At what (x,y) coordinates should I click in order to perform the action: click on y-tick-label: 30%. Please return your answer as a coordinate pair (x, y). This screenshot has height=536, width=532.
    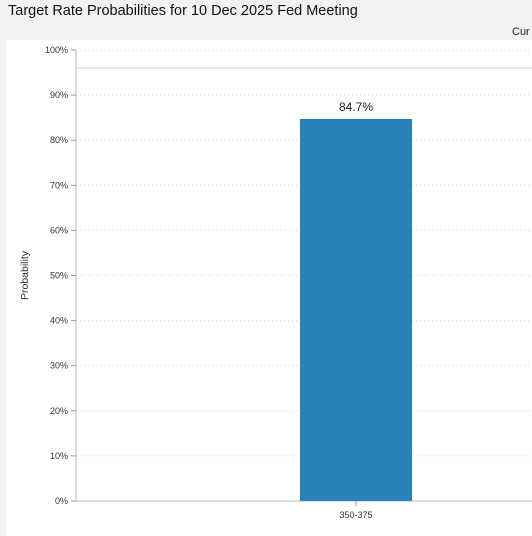
    Looking at the image, I should click on (59, 366).